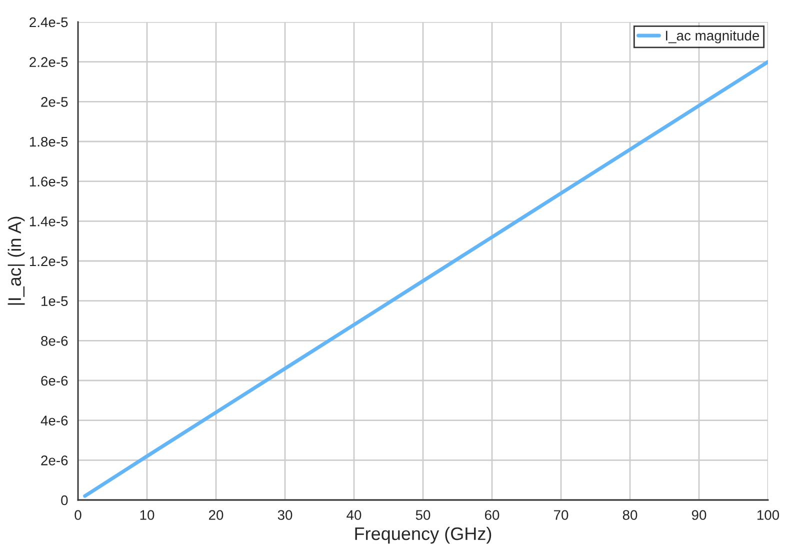  What do you see at coordinates (492, 515) in the screenshot?
I see `x-tick-label: 60` at bounding box center [492, 515].